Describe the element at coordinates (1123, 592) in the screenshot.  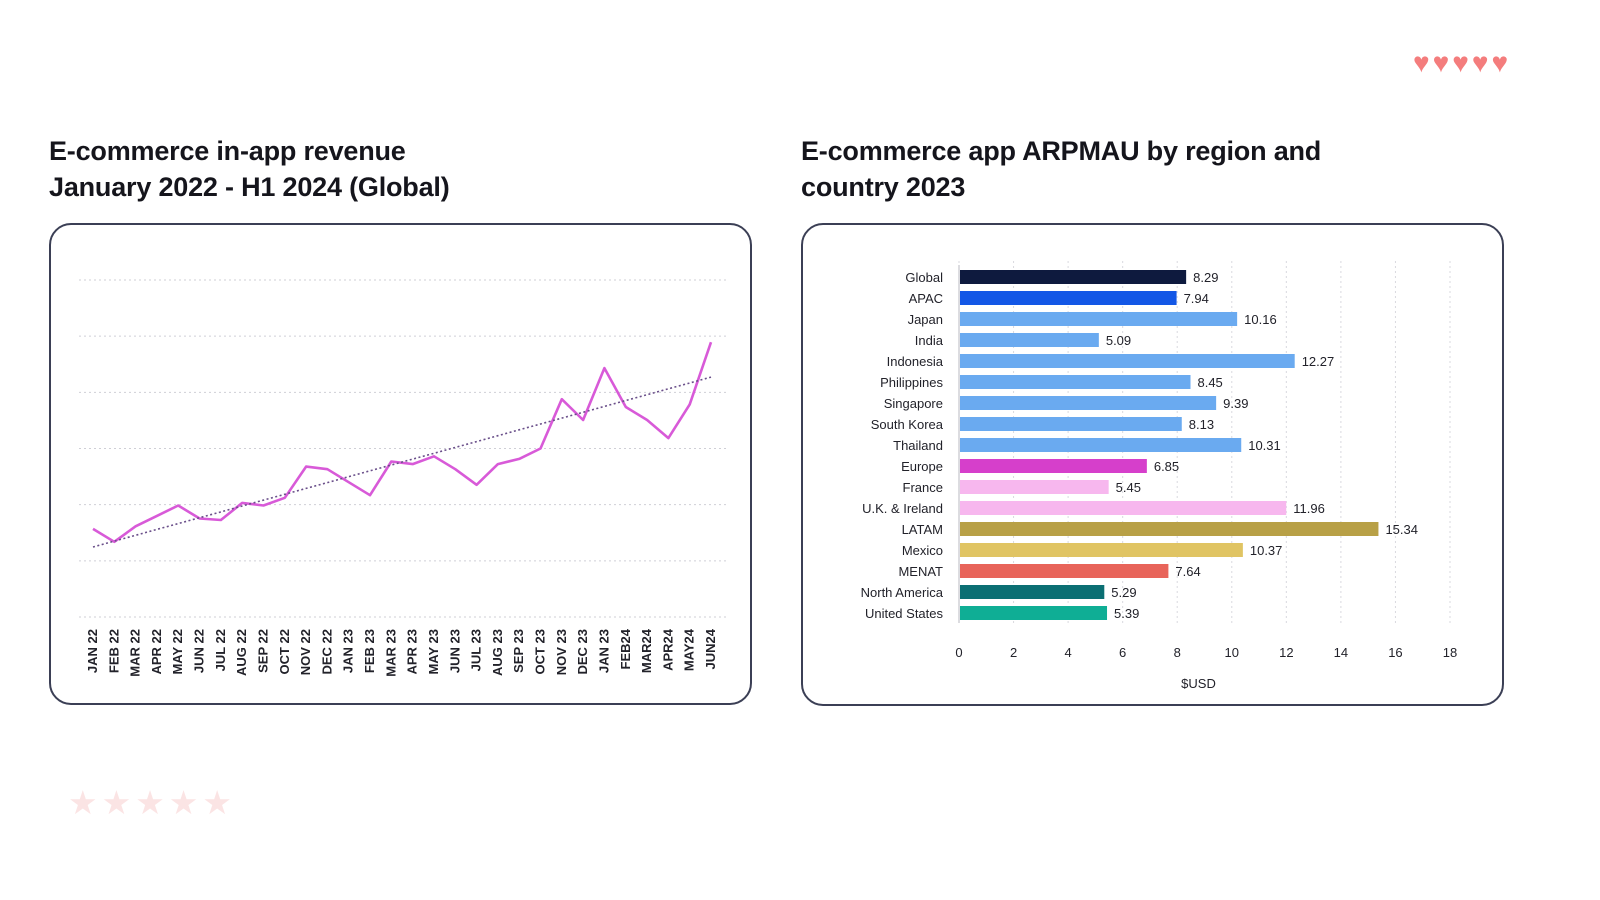
I see `value-label: 5.29` at that location.